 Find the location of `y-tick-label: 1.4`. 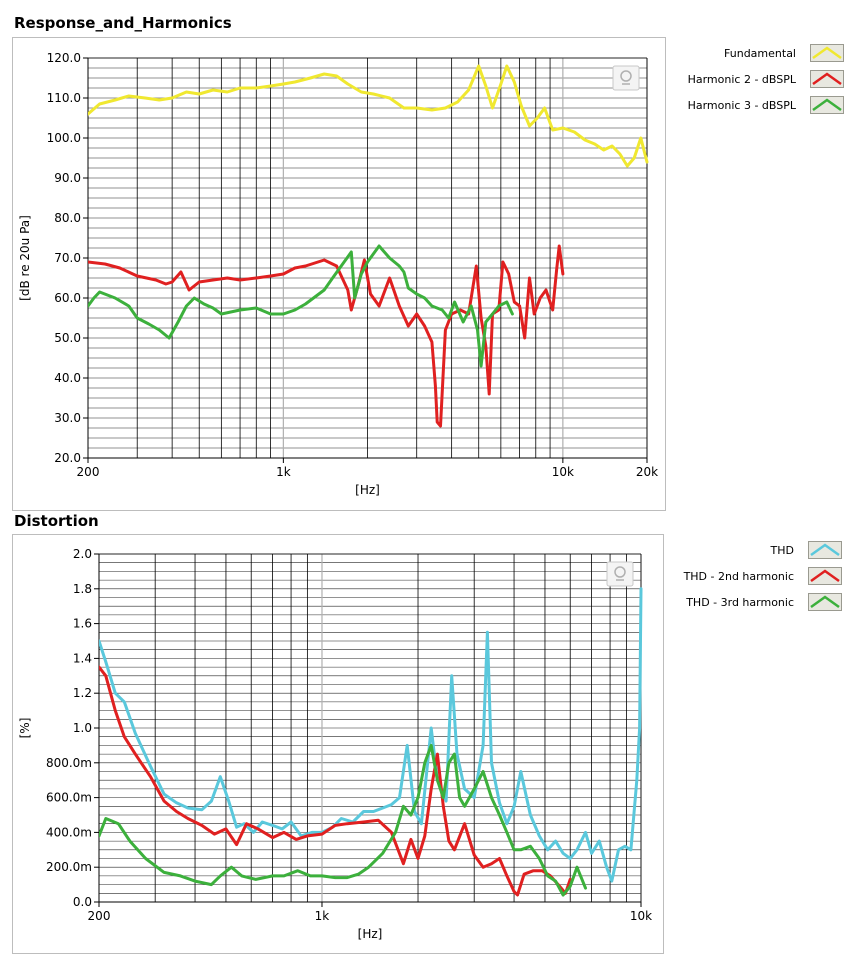

y-tick-label: 1.4 is located at coordinates (82, 658).